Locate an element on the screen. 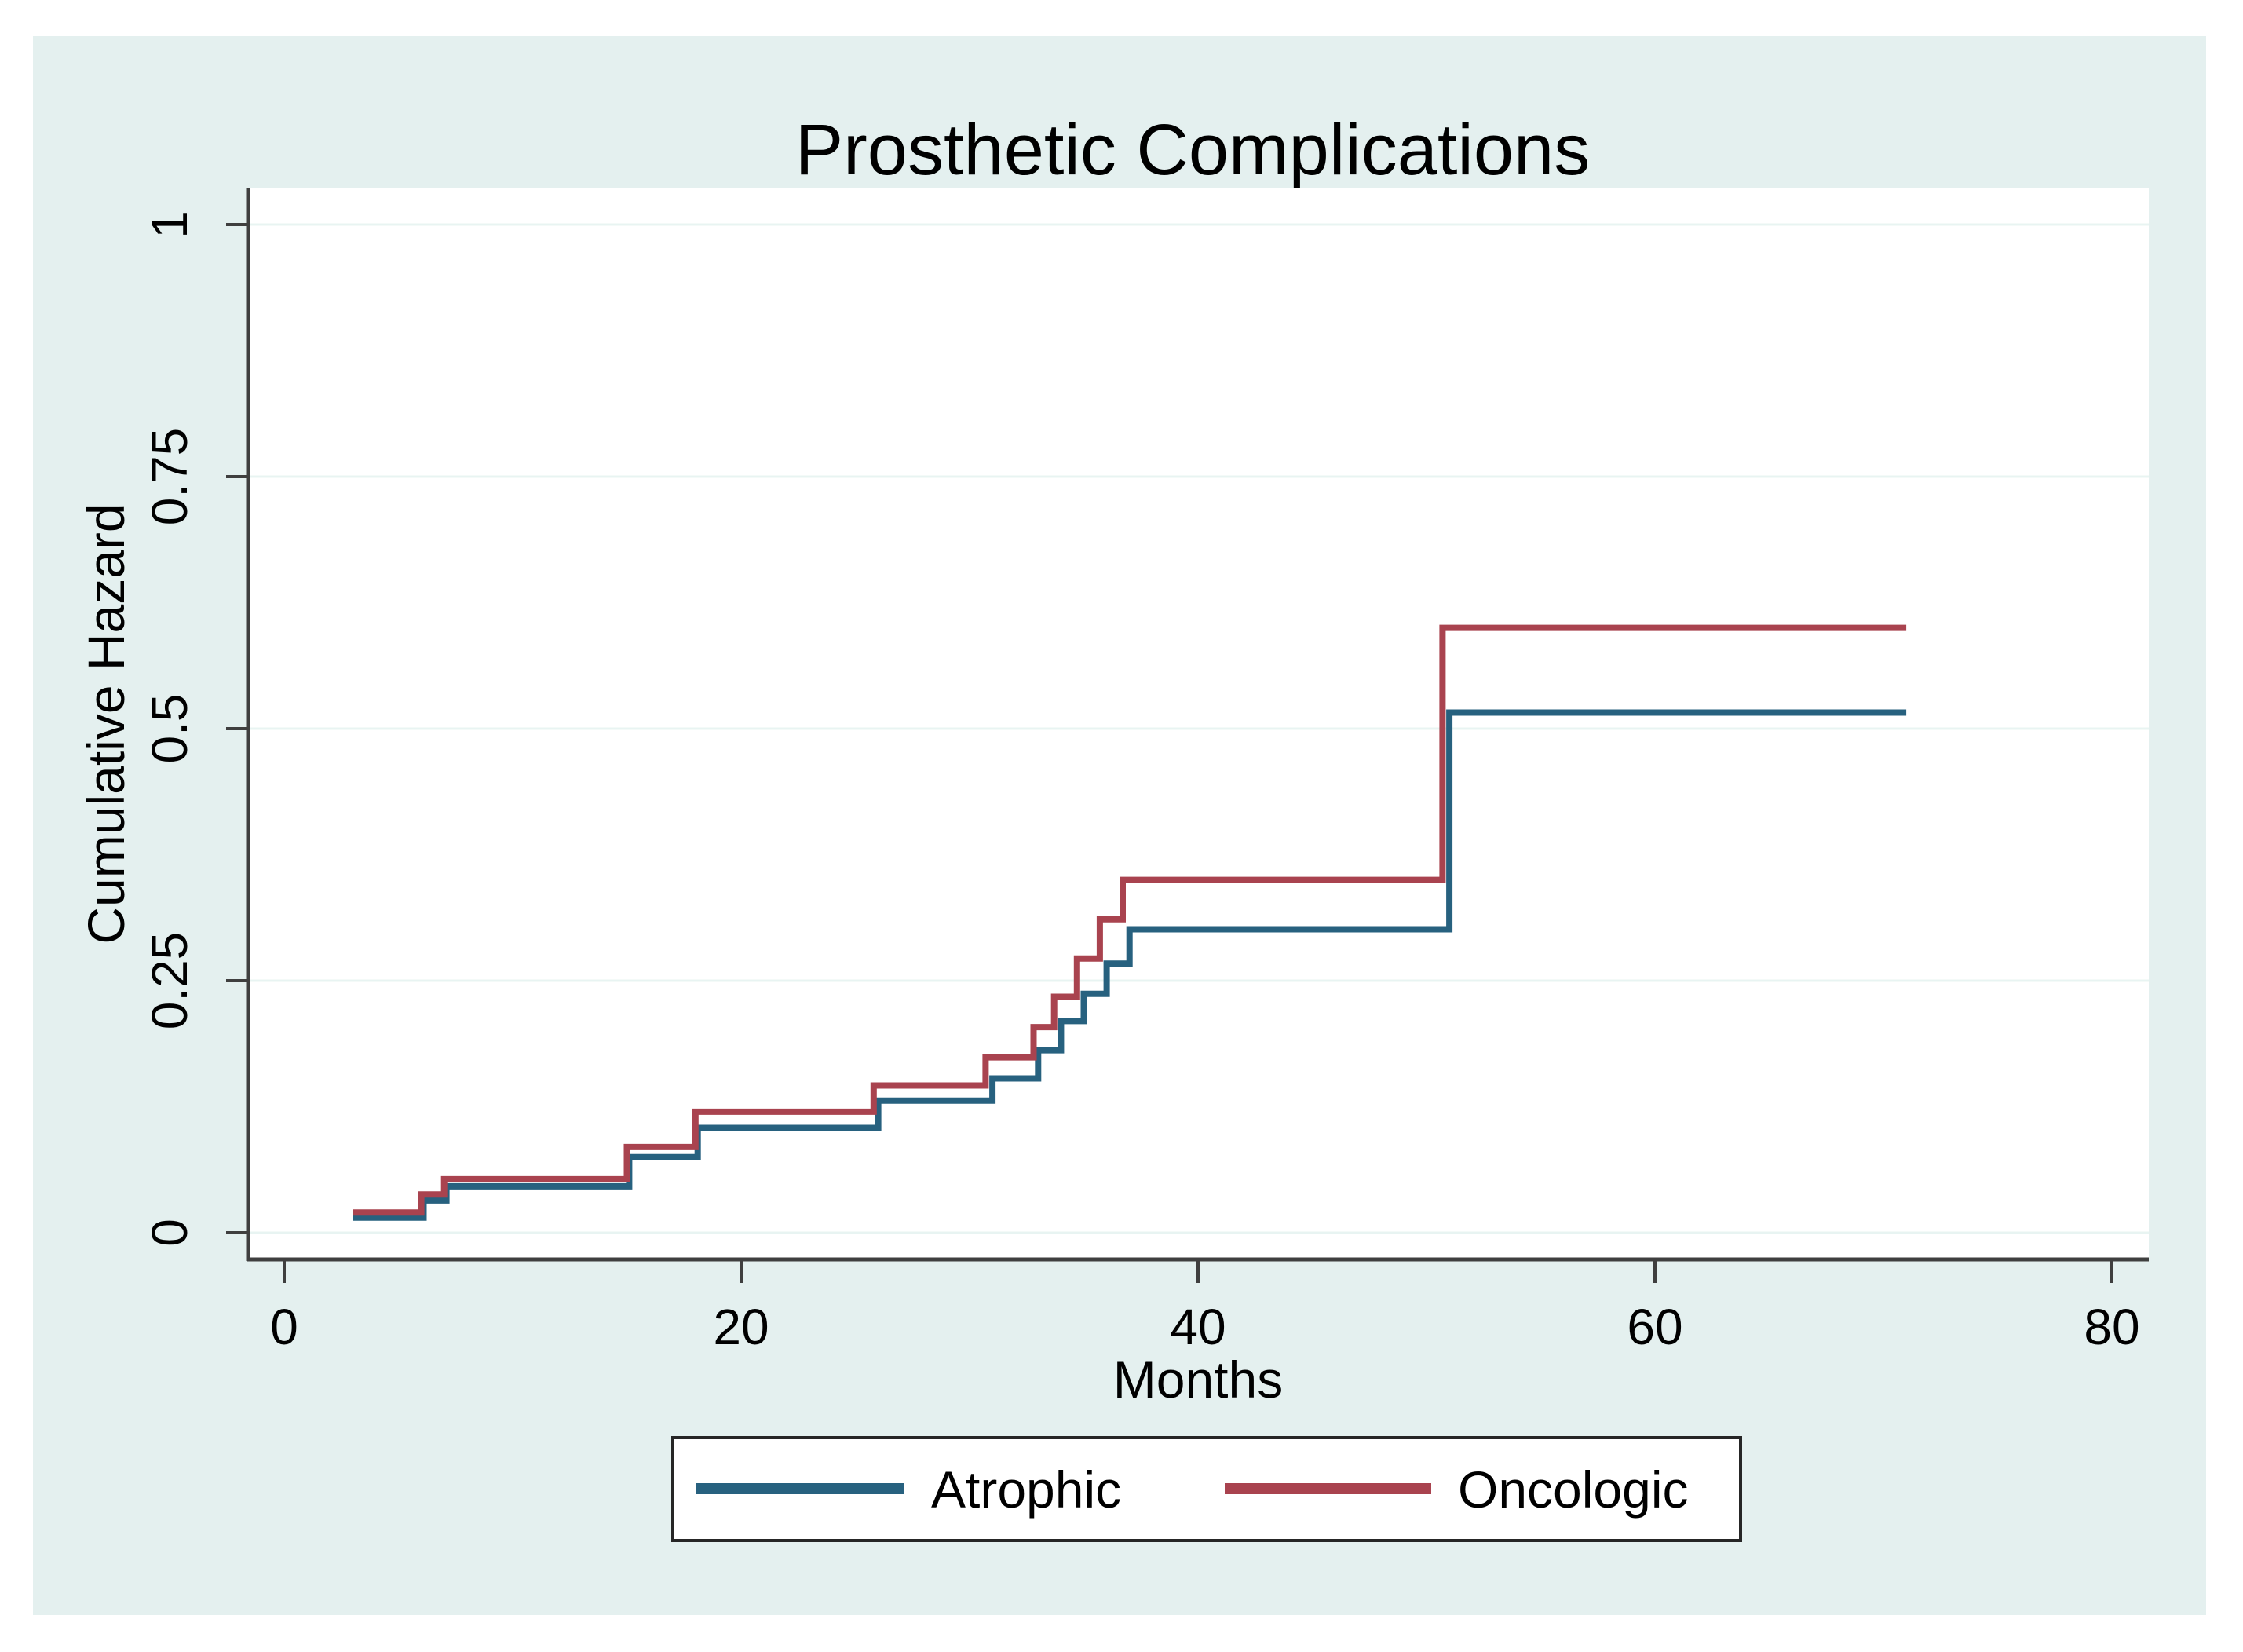 This screenshot has height=1652, width=2243. y-tick-label-0.5: 0.5 is located at coordinates (169, 729).